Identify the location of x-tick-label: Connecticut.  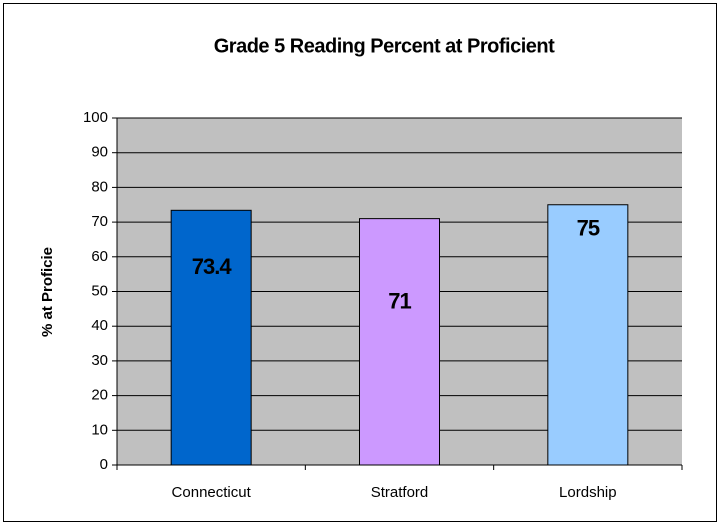
(212, 492).